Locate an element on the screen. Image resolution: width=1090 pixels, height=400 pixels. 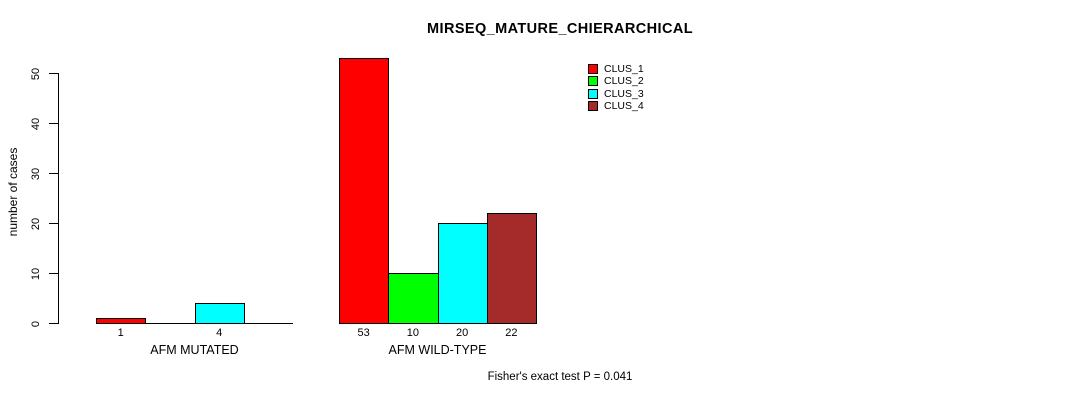
y-tick-label: 20 is located at coordinates (36, 223).